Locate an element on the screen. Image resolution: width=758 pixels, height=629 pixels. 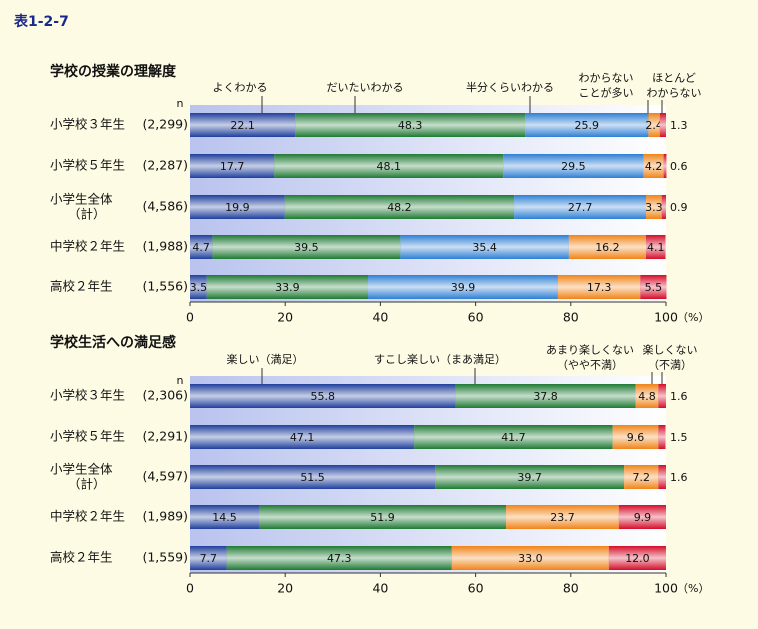
legend-label: 半分くらいわかる is located at coordinates (510, 87).